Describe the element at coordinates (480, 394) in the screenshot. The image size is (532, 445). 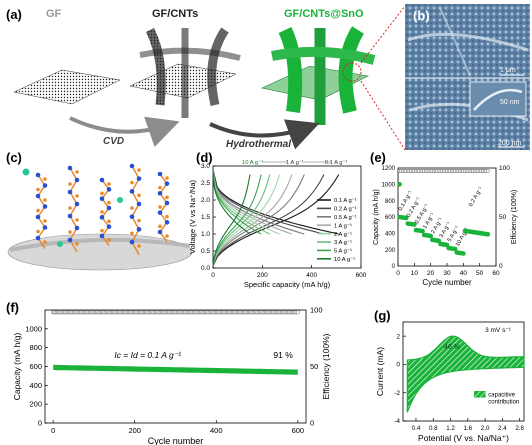
I see `legend-swatch` at that location.